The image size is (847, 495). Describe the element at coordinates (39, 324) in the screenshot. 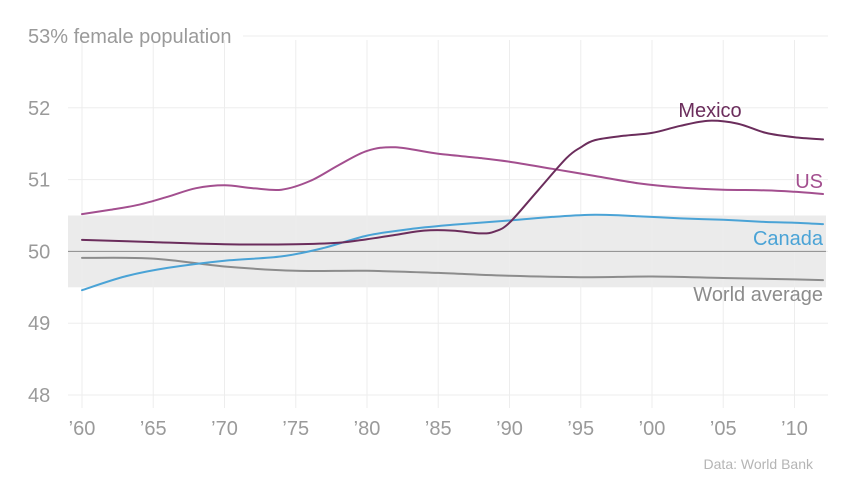

I see `y-tick-label: 49` at that location.